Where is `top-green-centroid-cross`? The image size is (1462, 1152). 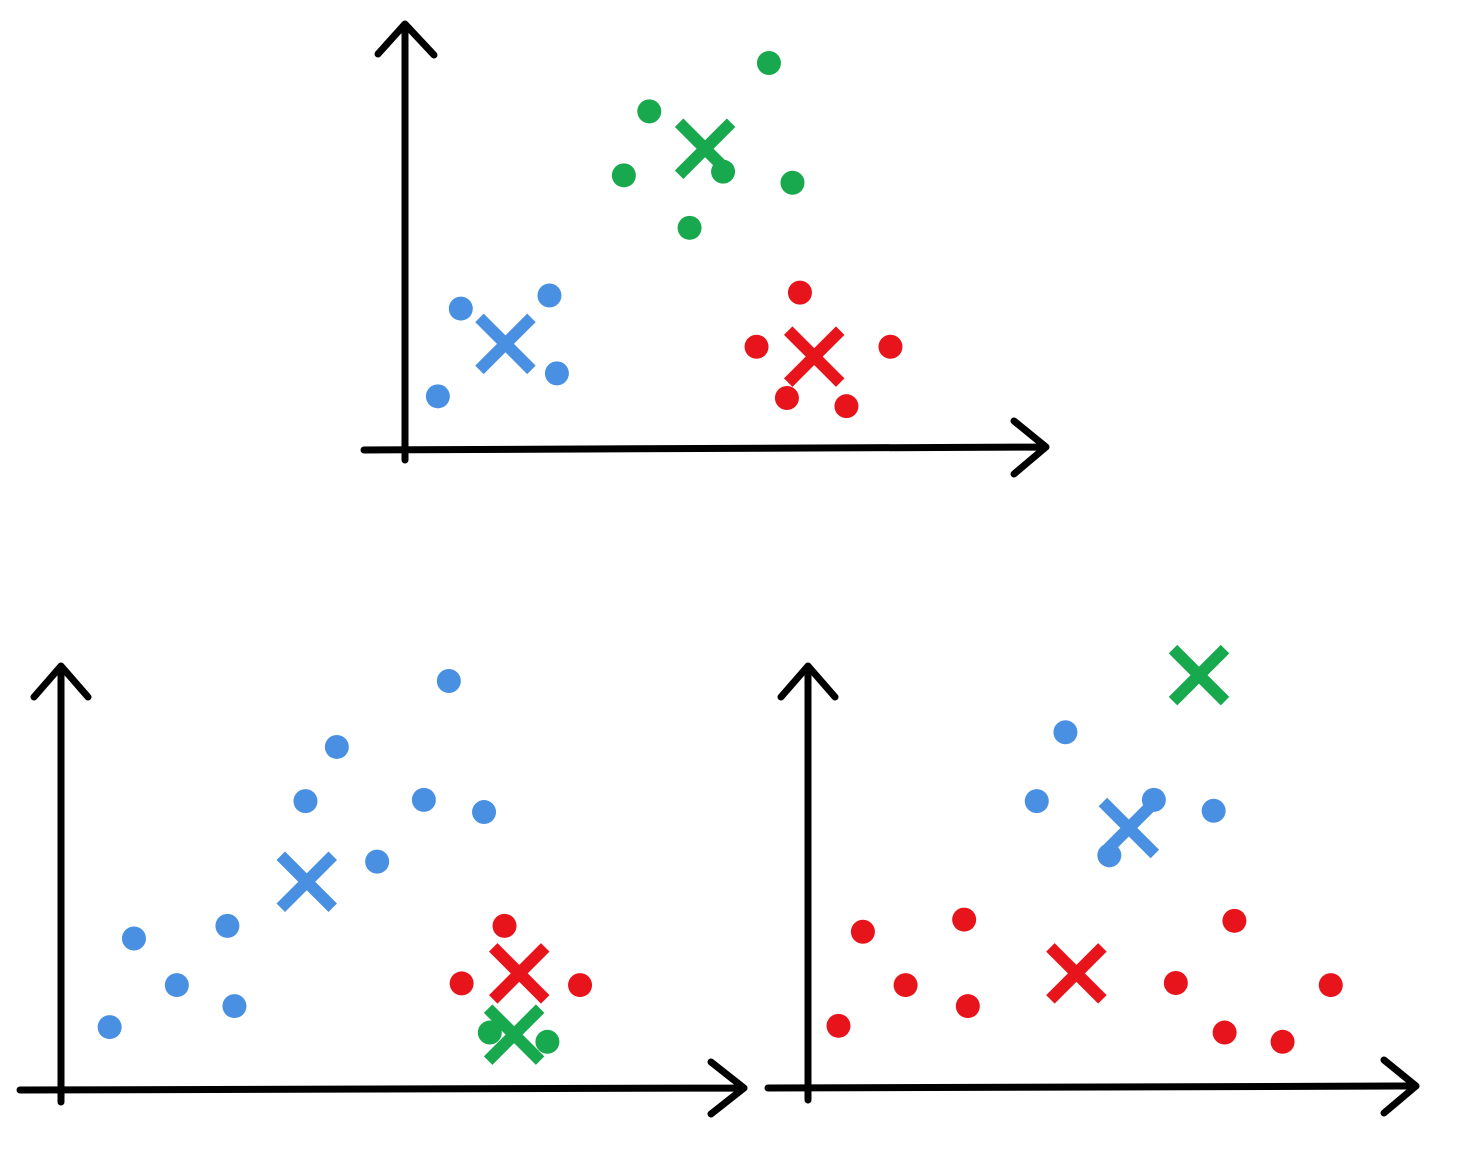 top-green-centroid-cross is located at coordinates (705, 148).